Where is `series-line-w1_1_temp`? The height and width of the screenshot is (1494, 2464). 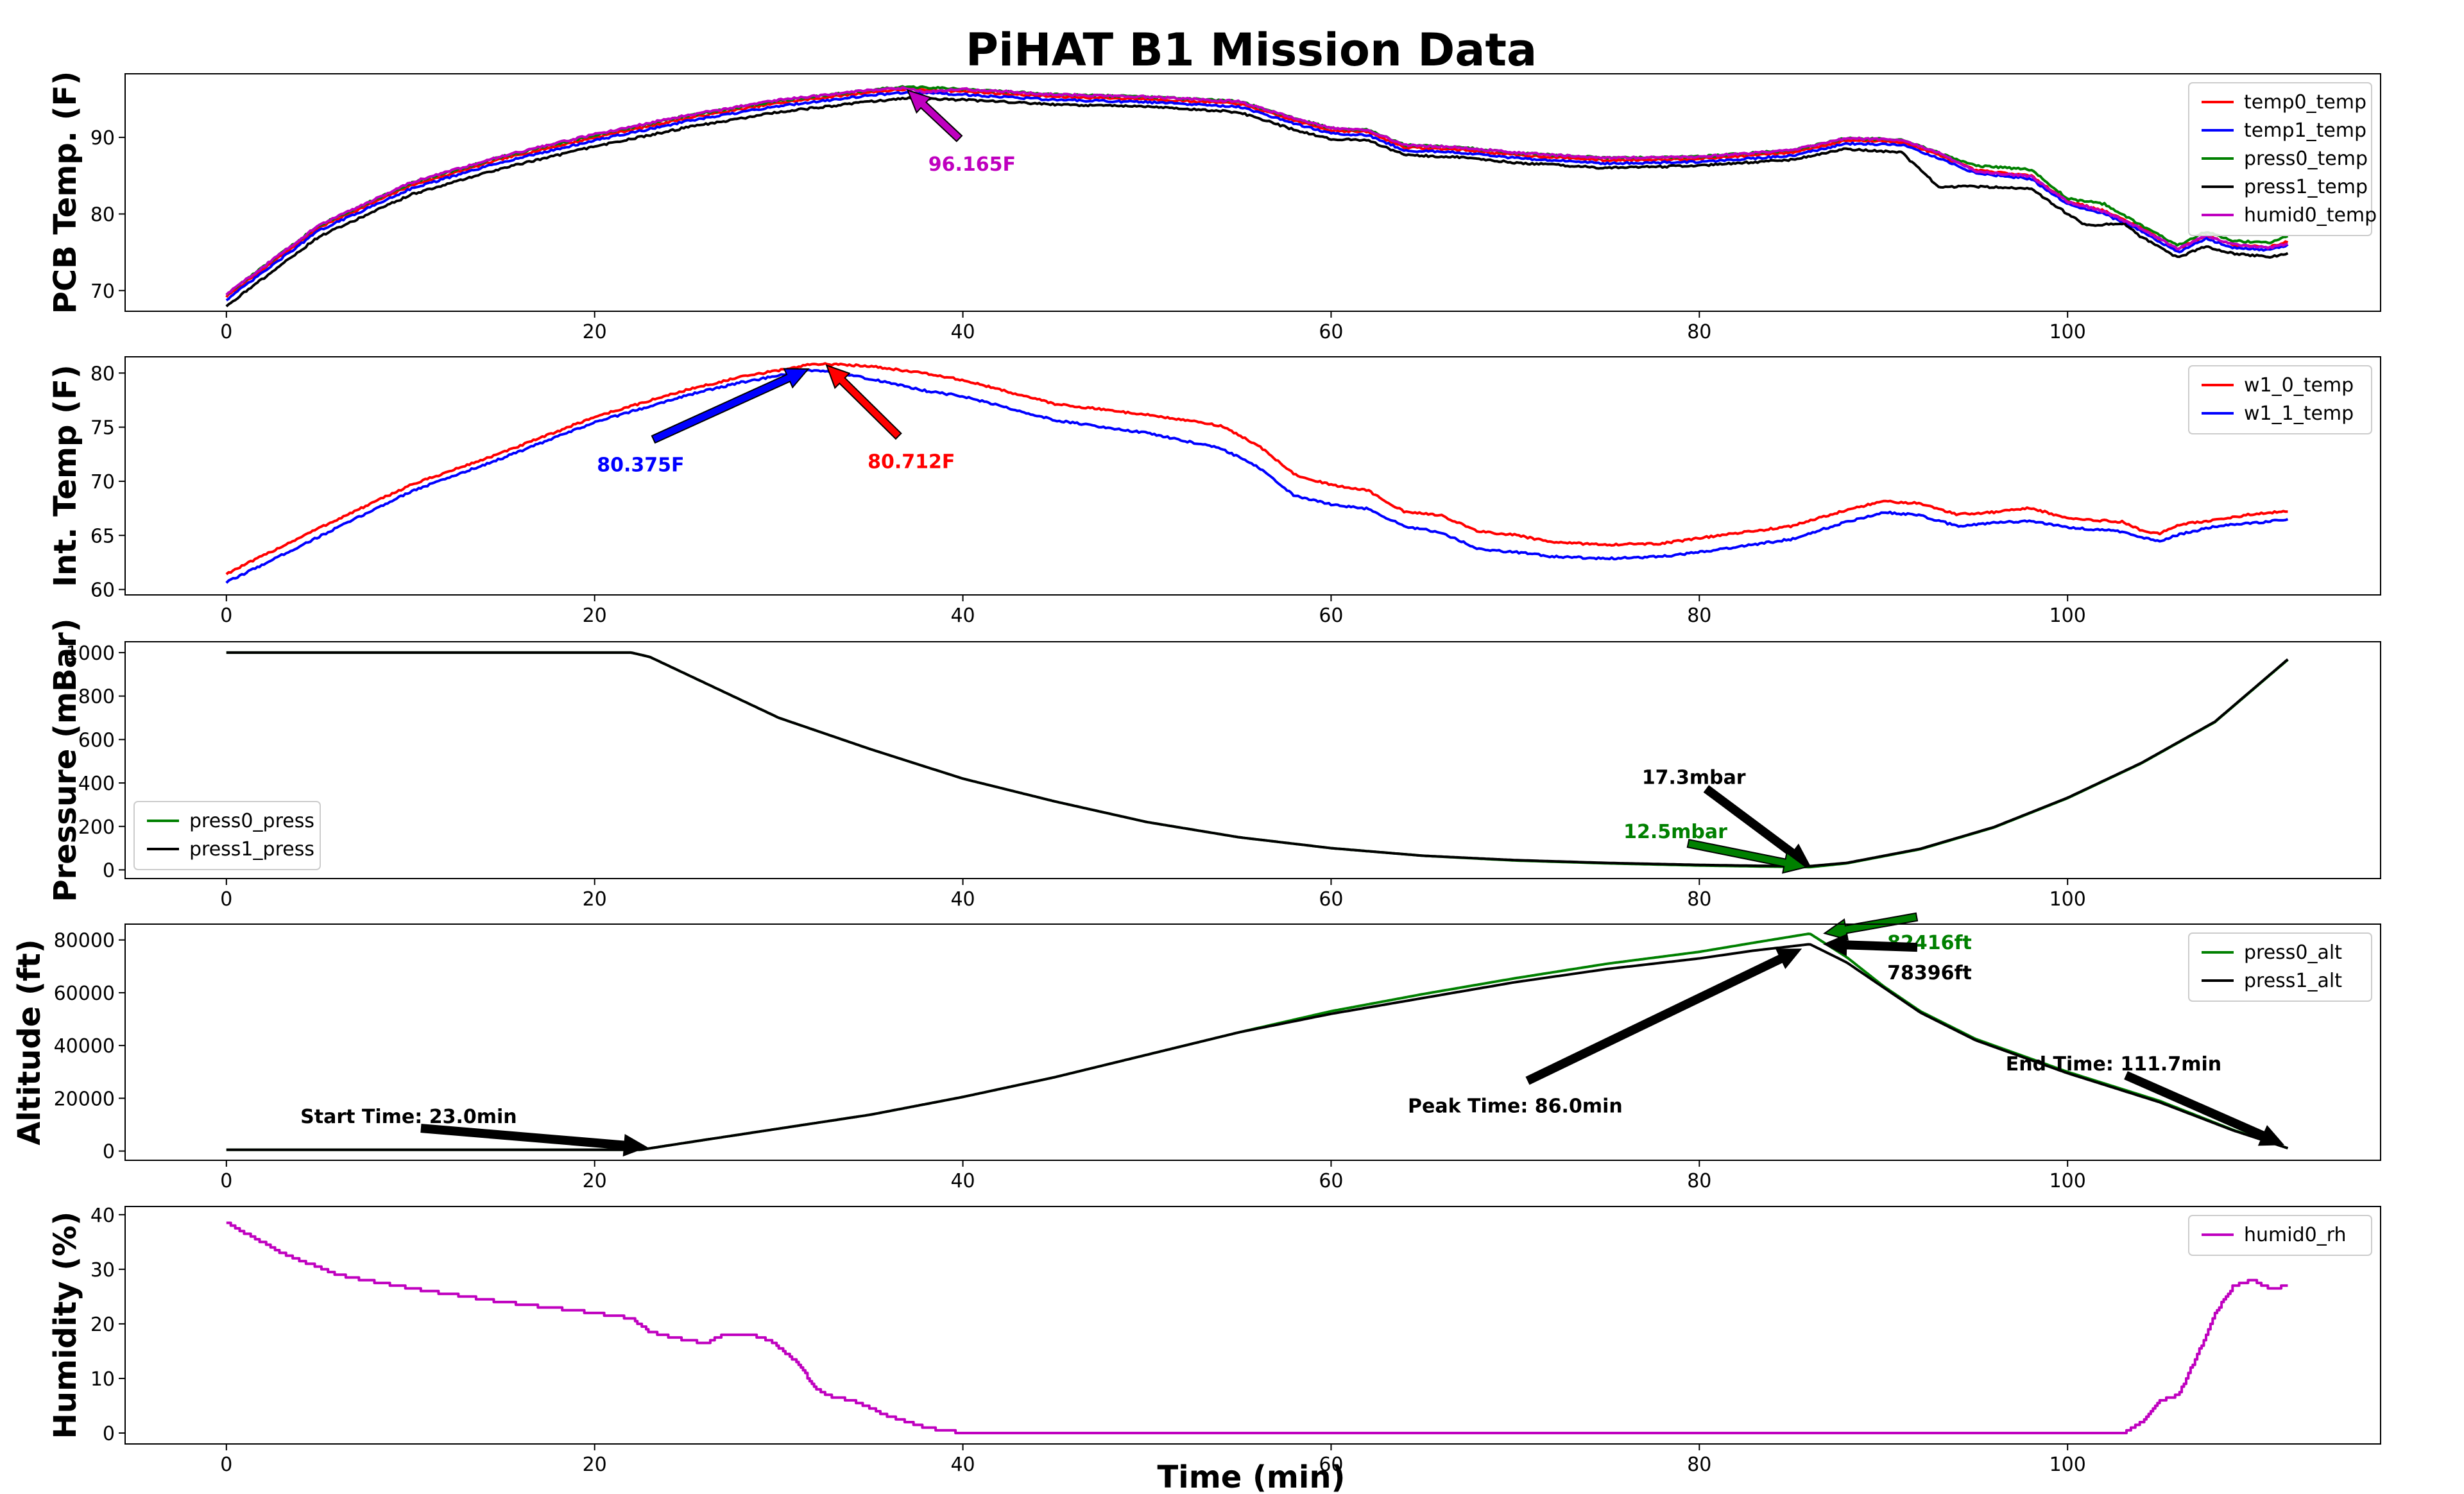 series-line-w1_1_temp is located at coordinates (1257, 476).